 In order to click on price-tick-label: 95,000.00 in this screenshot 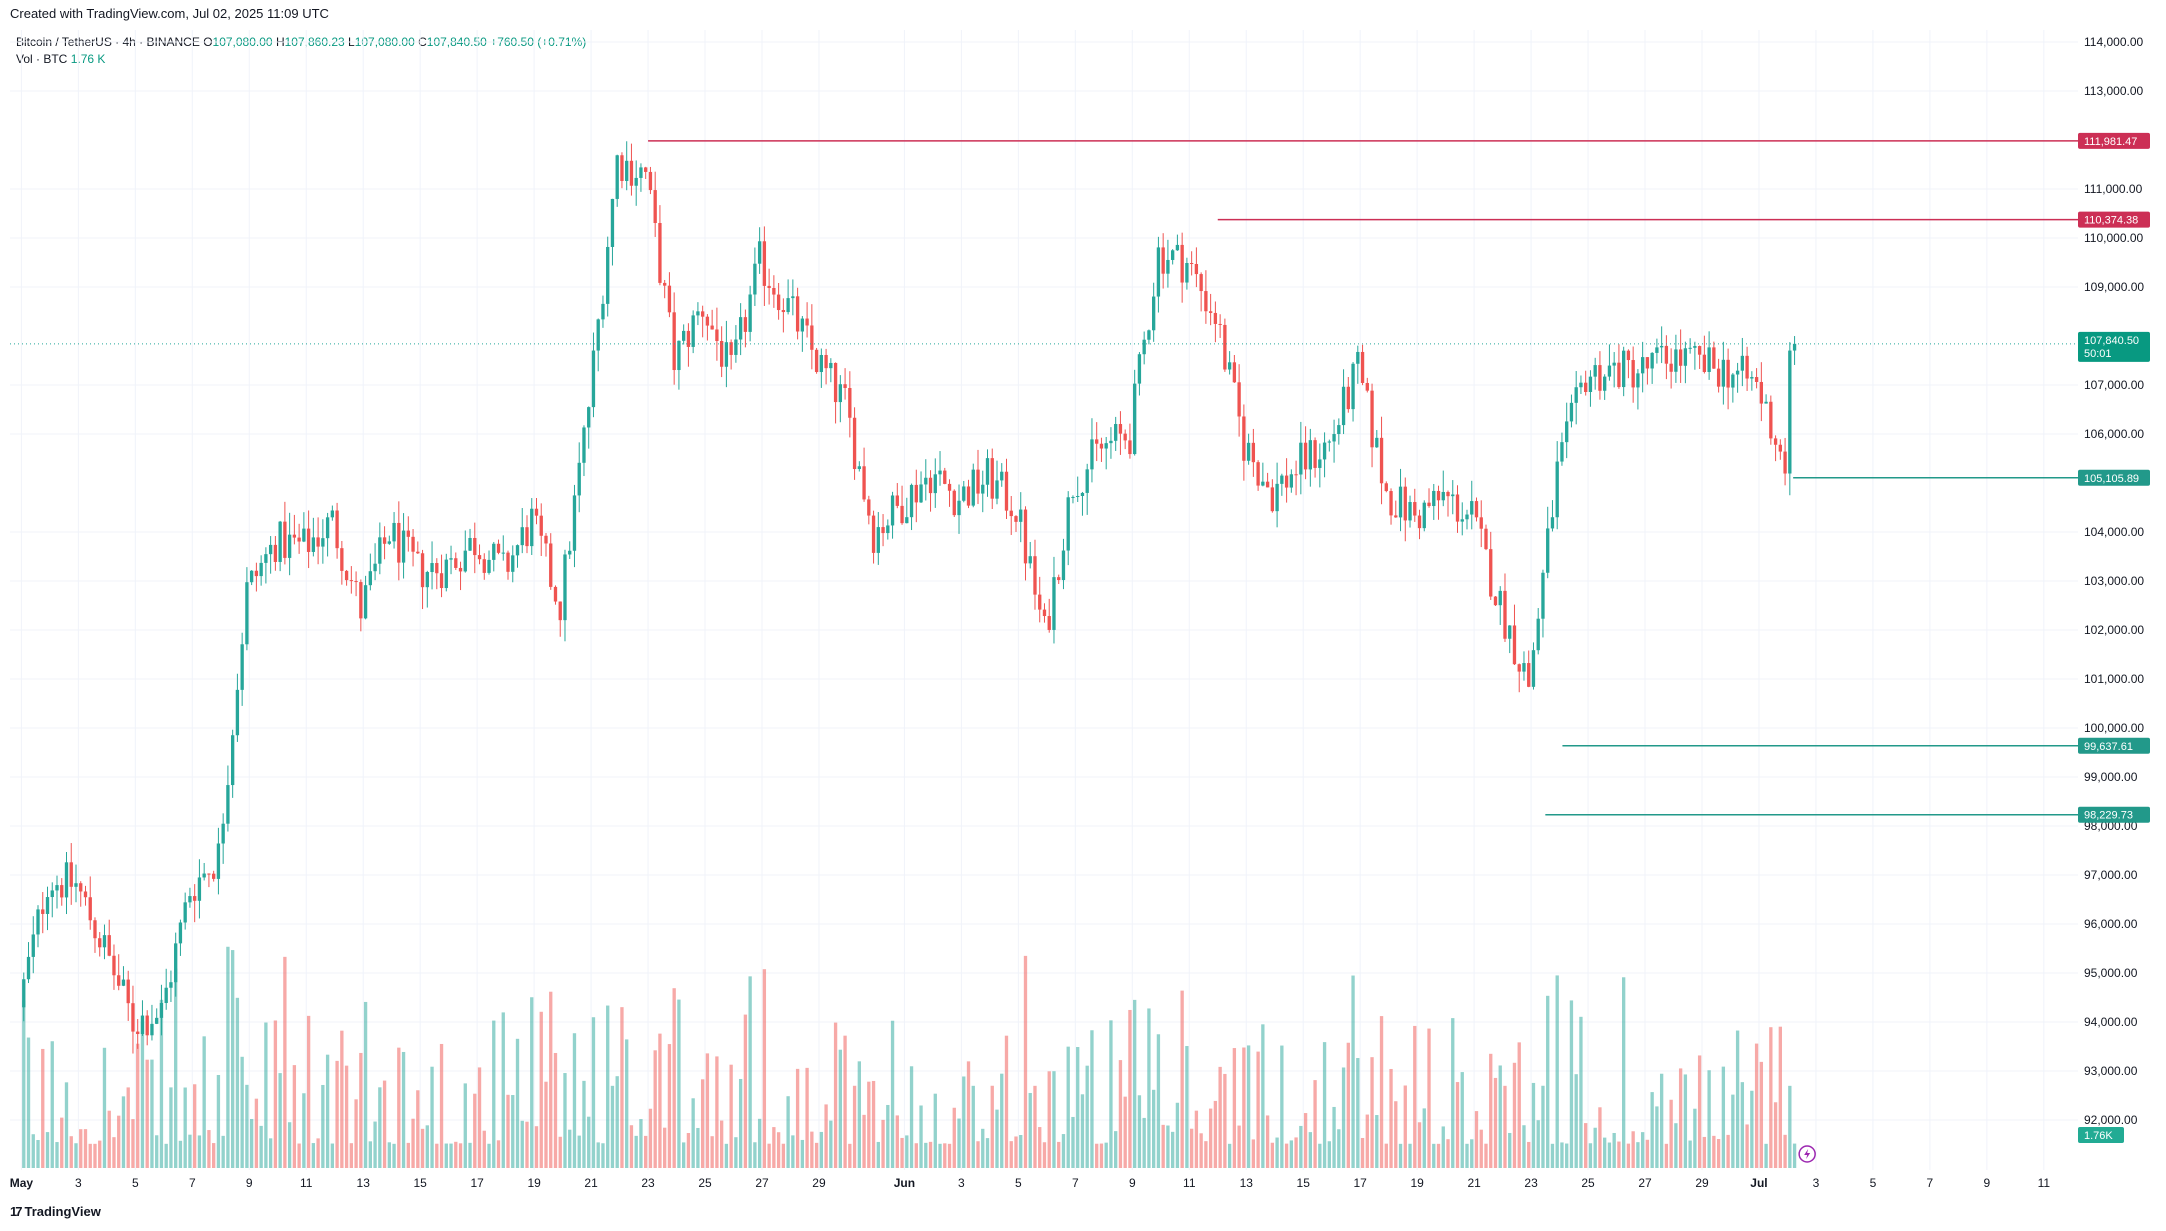, I will do `click(2111, 973)`.